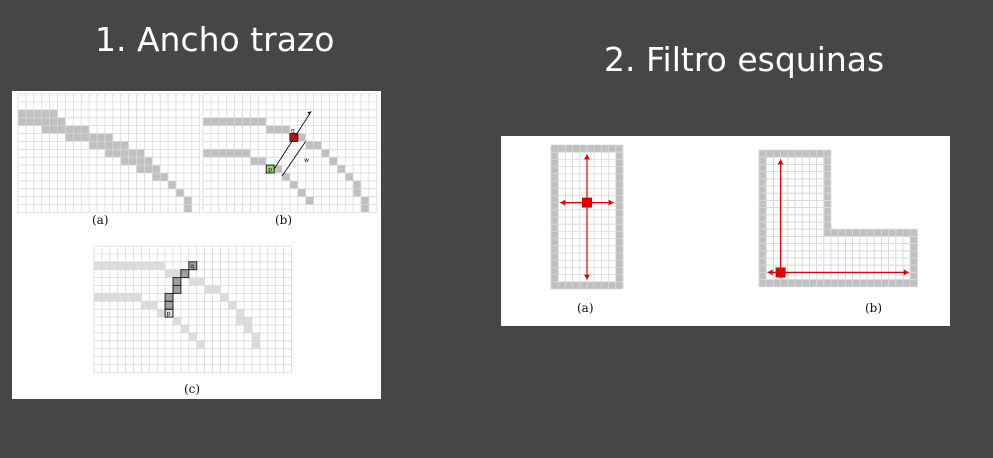  I want to click on point-q-label: q, so click(192, 266).